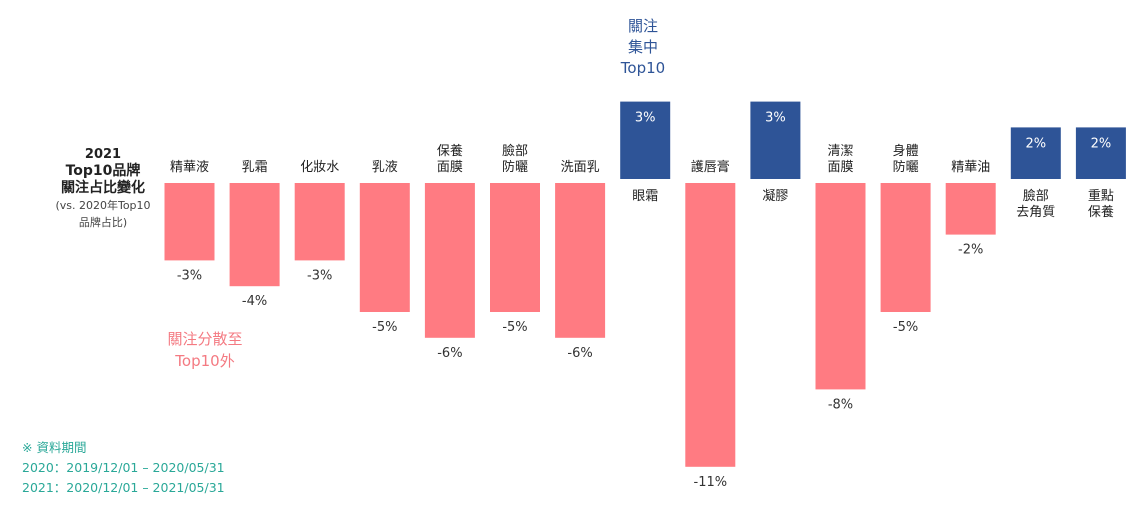  What do you see at coordinates (319, 275) in the screenshot?
I see `value-label-3: -3%` at bounding box center [319, 275].